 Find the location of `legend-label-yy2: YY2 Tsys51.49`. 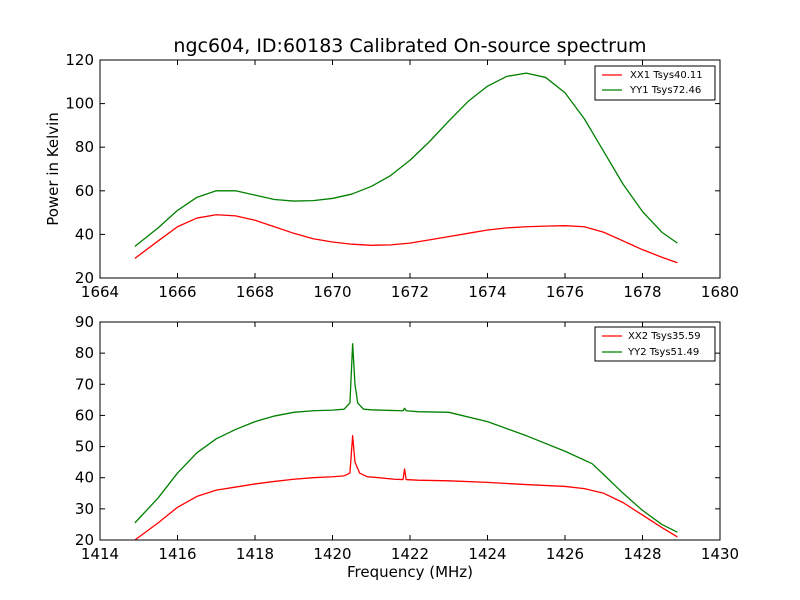

legend-label-yy2: YY2 Tsys51.49 is located at coordinates (663, 352).